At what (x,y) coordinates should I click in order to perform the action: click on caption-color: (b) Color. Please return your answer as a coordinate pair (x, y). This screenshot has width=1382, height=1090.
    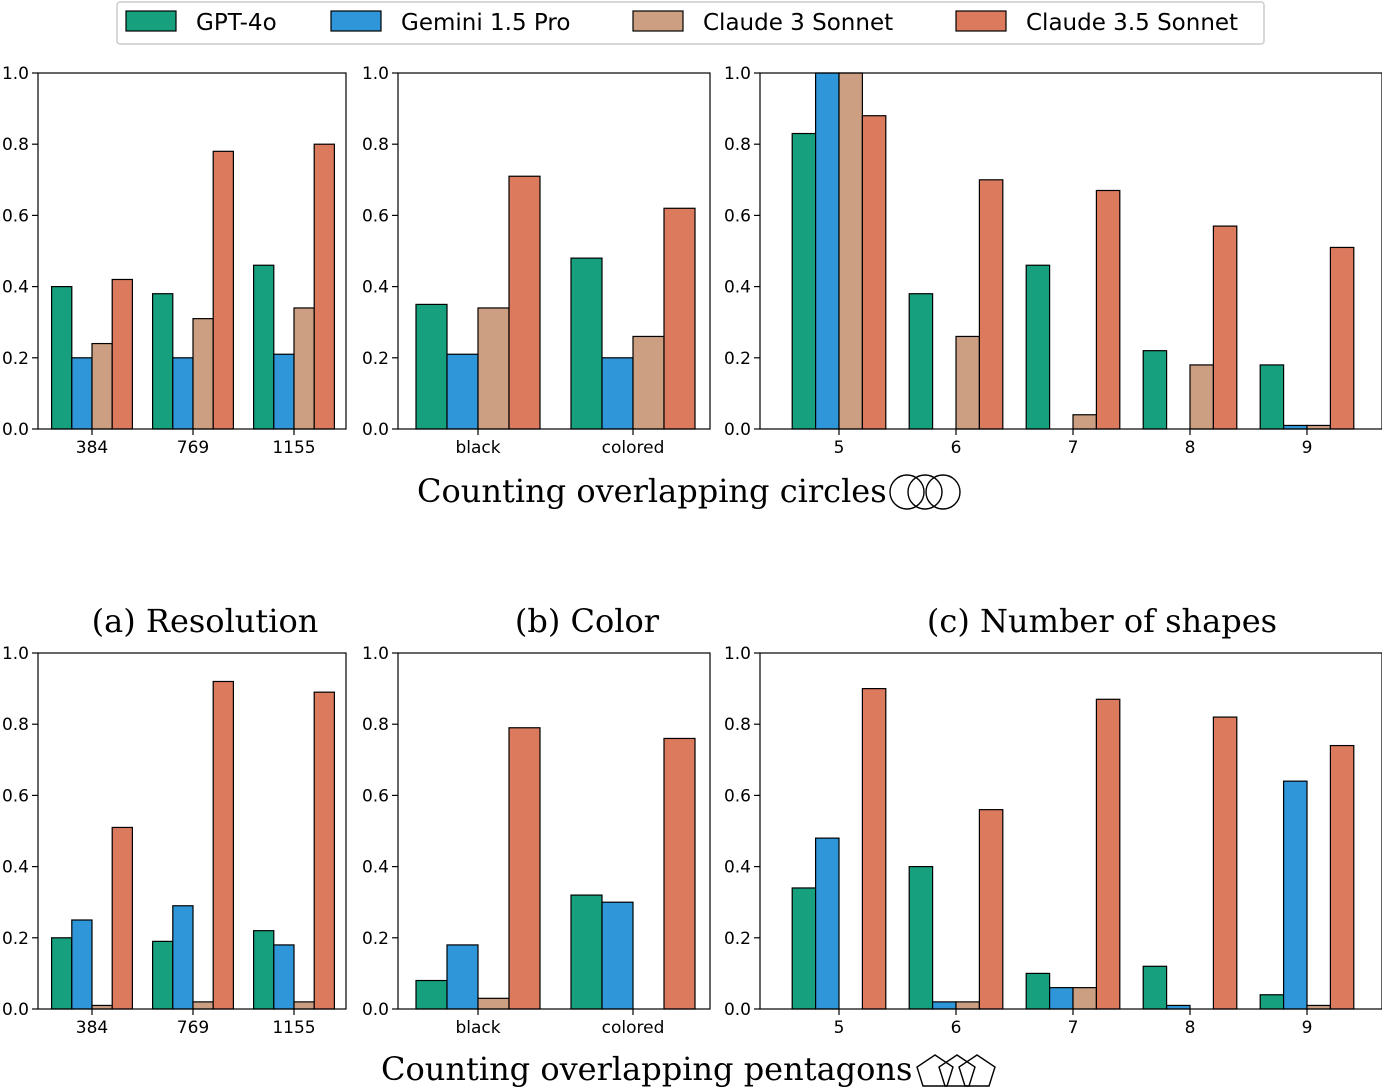
    Looking at the image, I should click on (587, 621).